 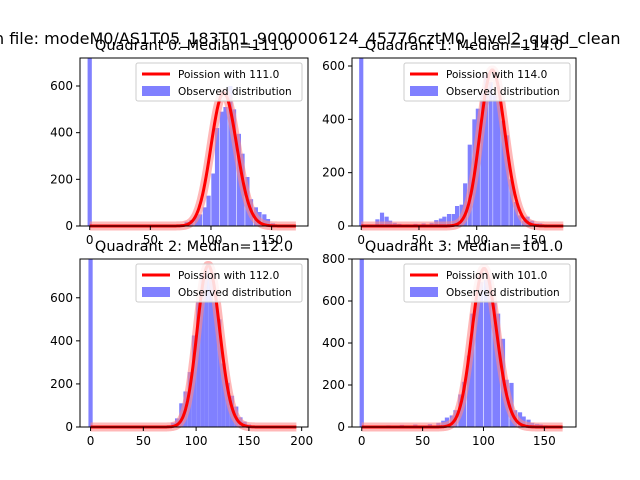 What do you see at coordinates (333, 259) in the screenshot?
I see `y-tick-label: 800` at bounding box center [333, 259].